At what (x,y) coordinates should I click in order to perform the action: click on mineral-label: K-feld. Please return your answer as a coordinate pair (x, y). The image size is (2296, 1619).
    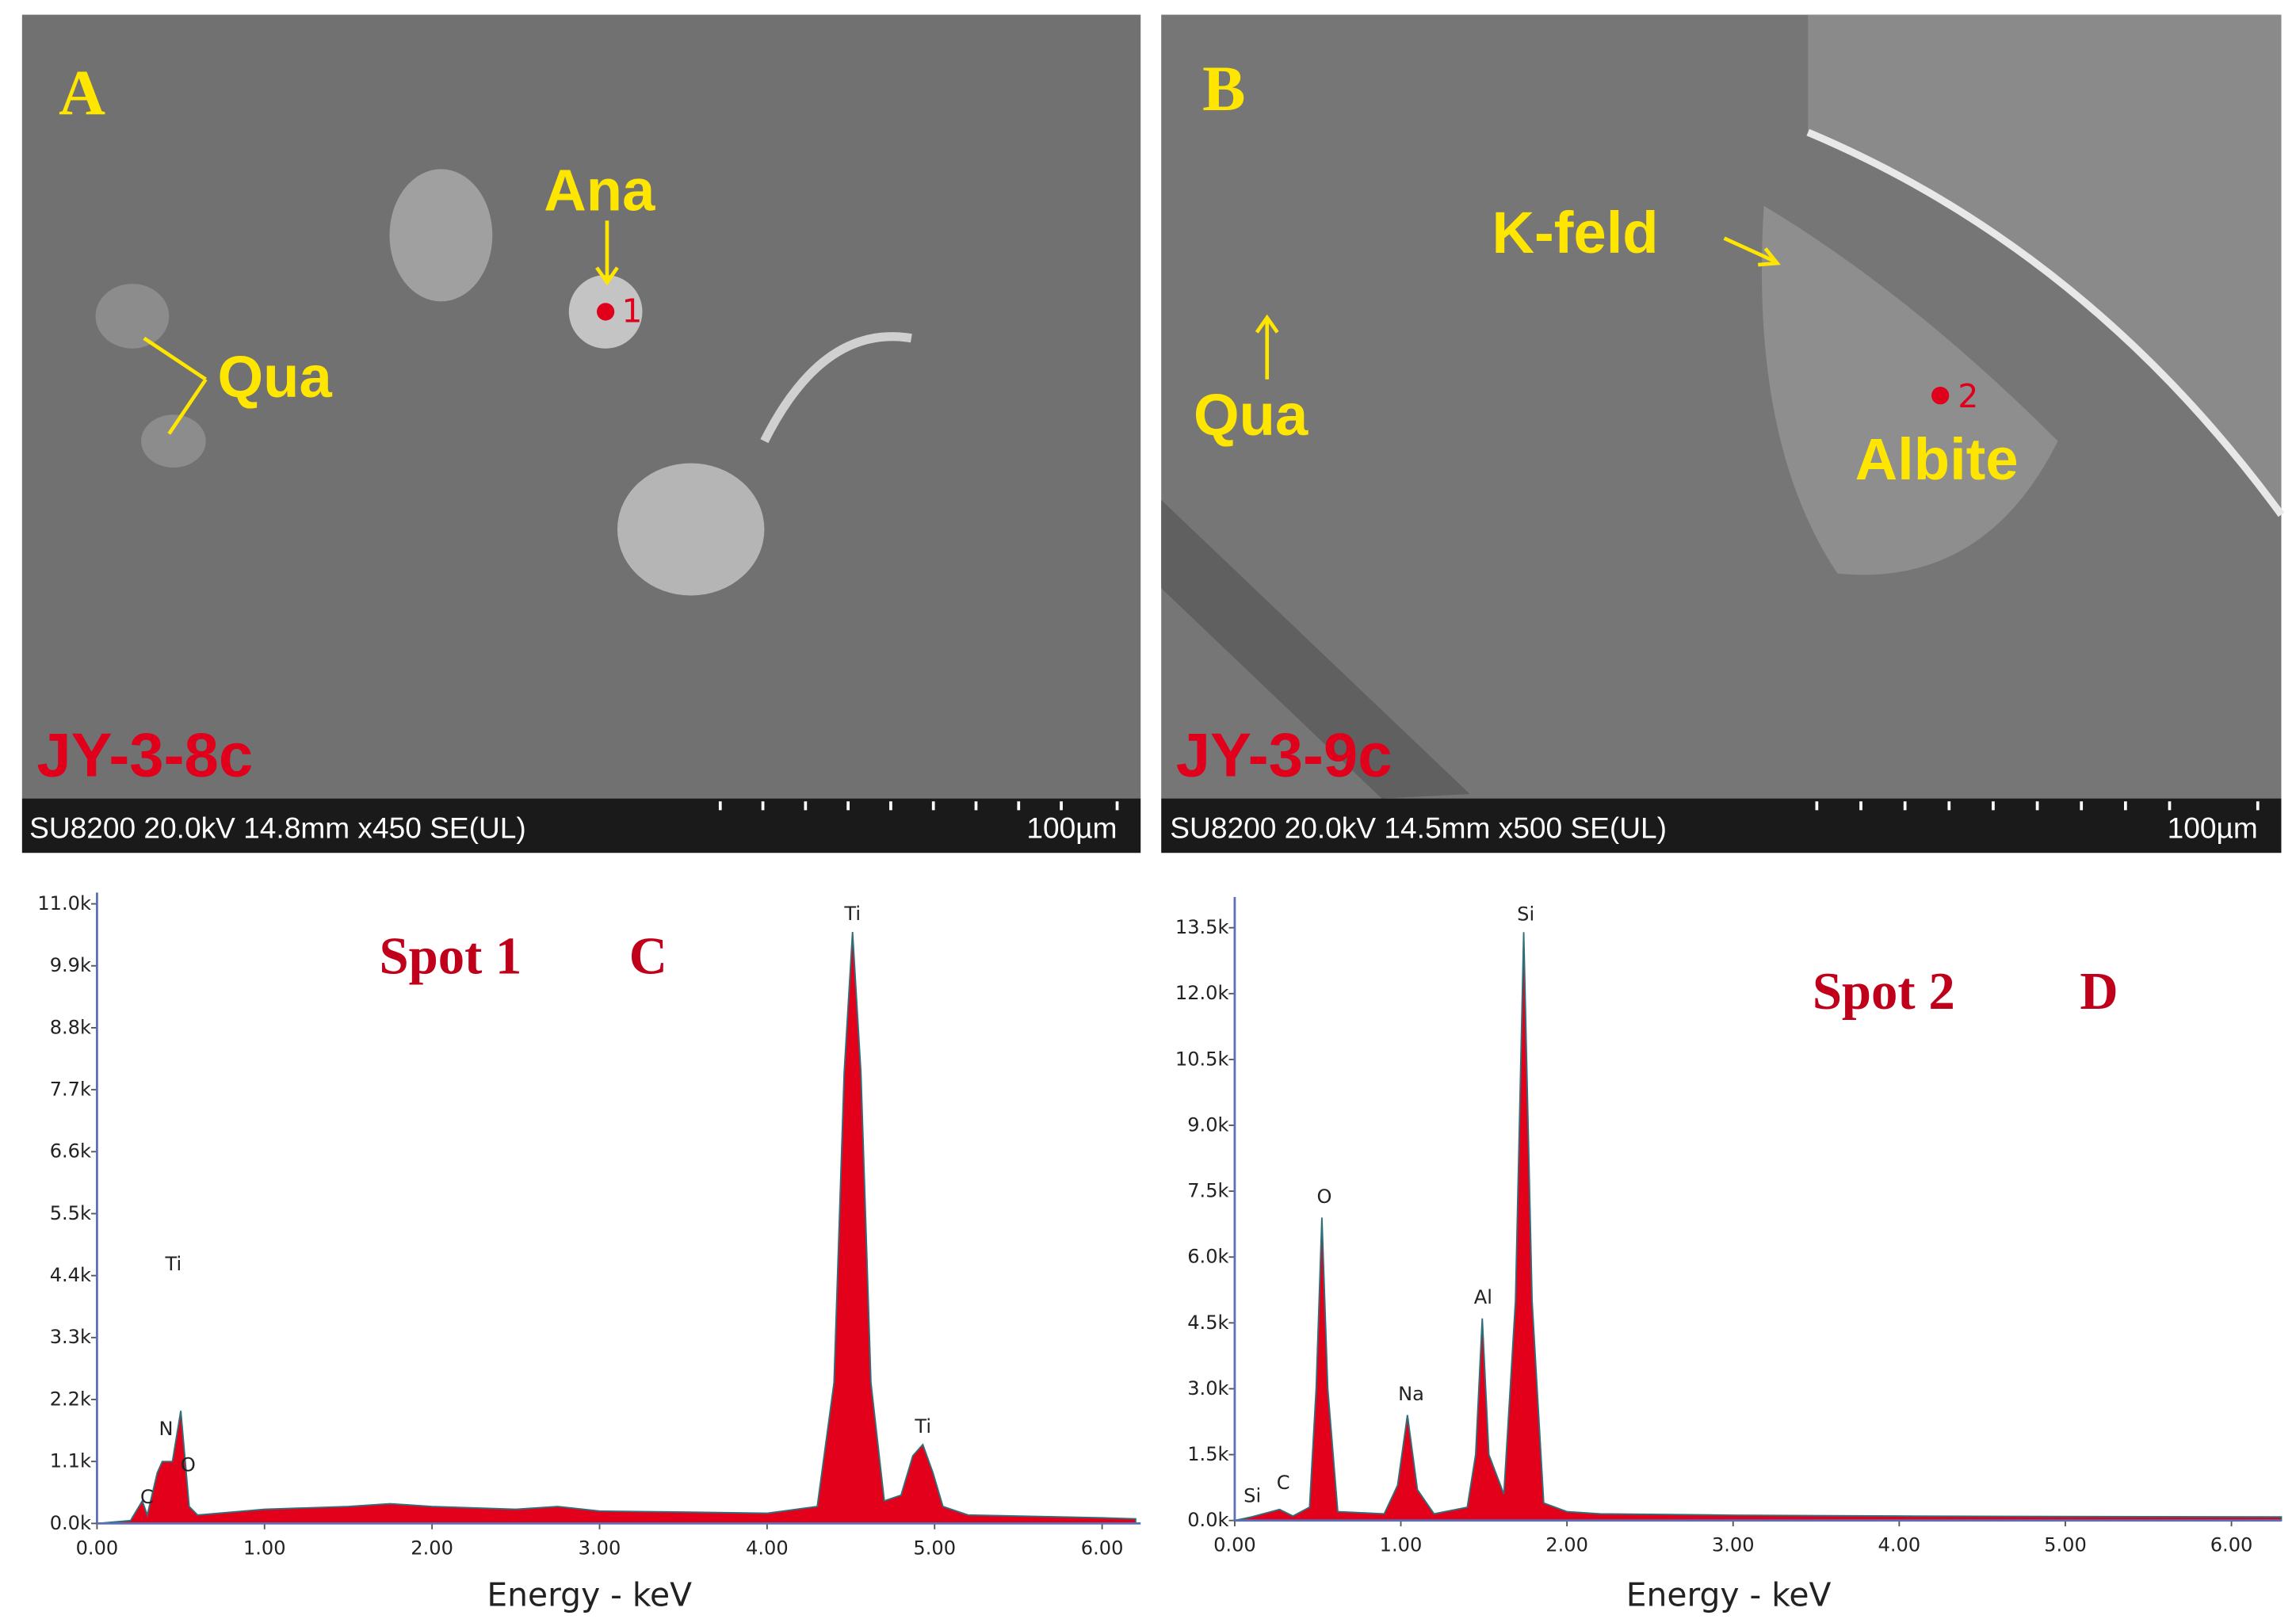
    Looking at the image, I should click on (1575, 232).